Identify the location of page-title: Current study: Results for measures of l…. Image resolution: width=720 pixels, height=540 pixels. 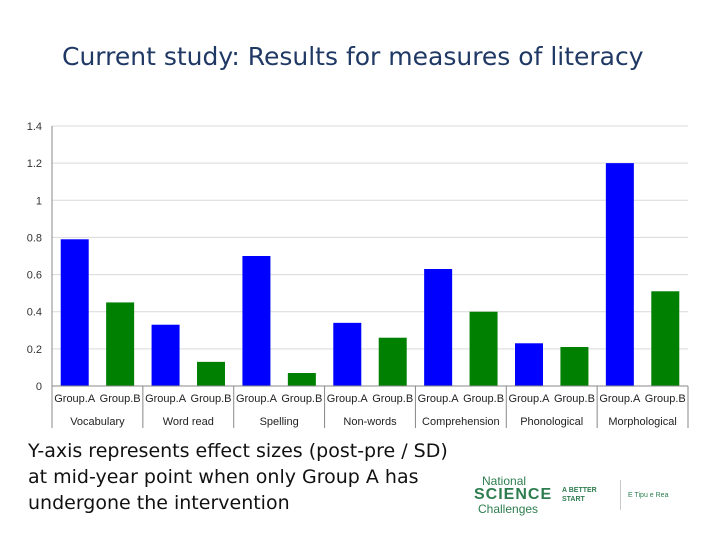
(353, 56).